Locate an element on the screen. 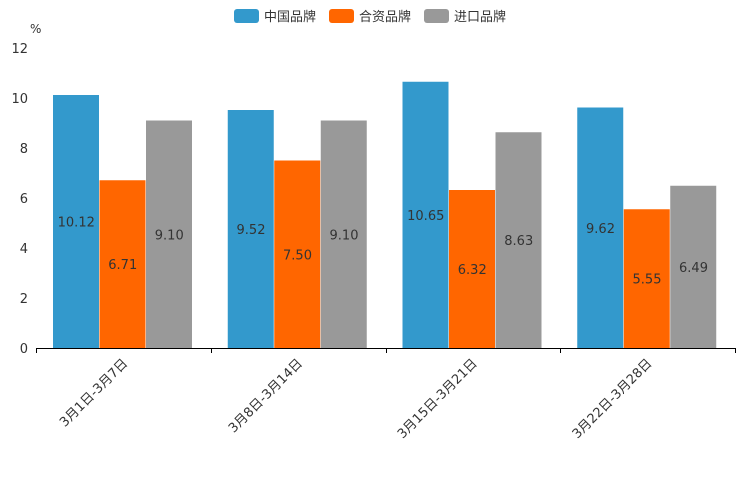 The image size is (744, 496). y-tick-label: 6 is located at coordinates (24, 199).